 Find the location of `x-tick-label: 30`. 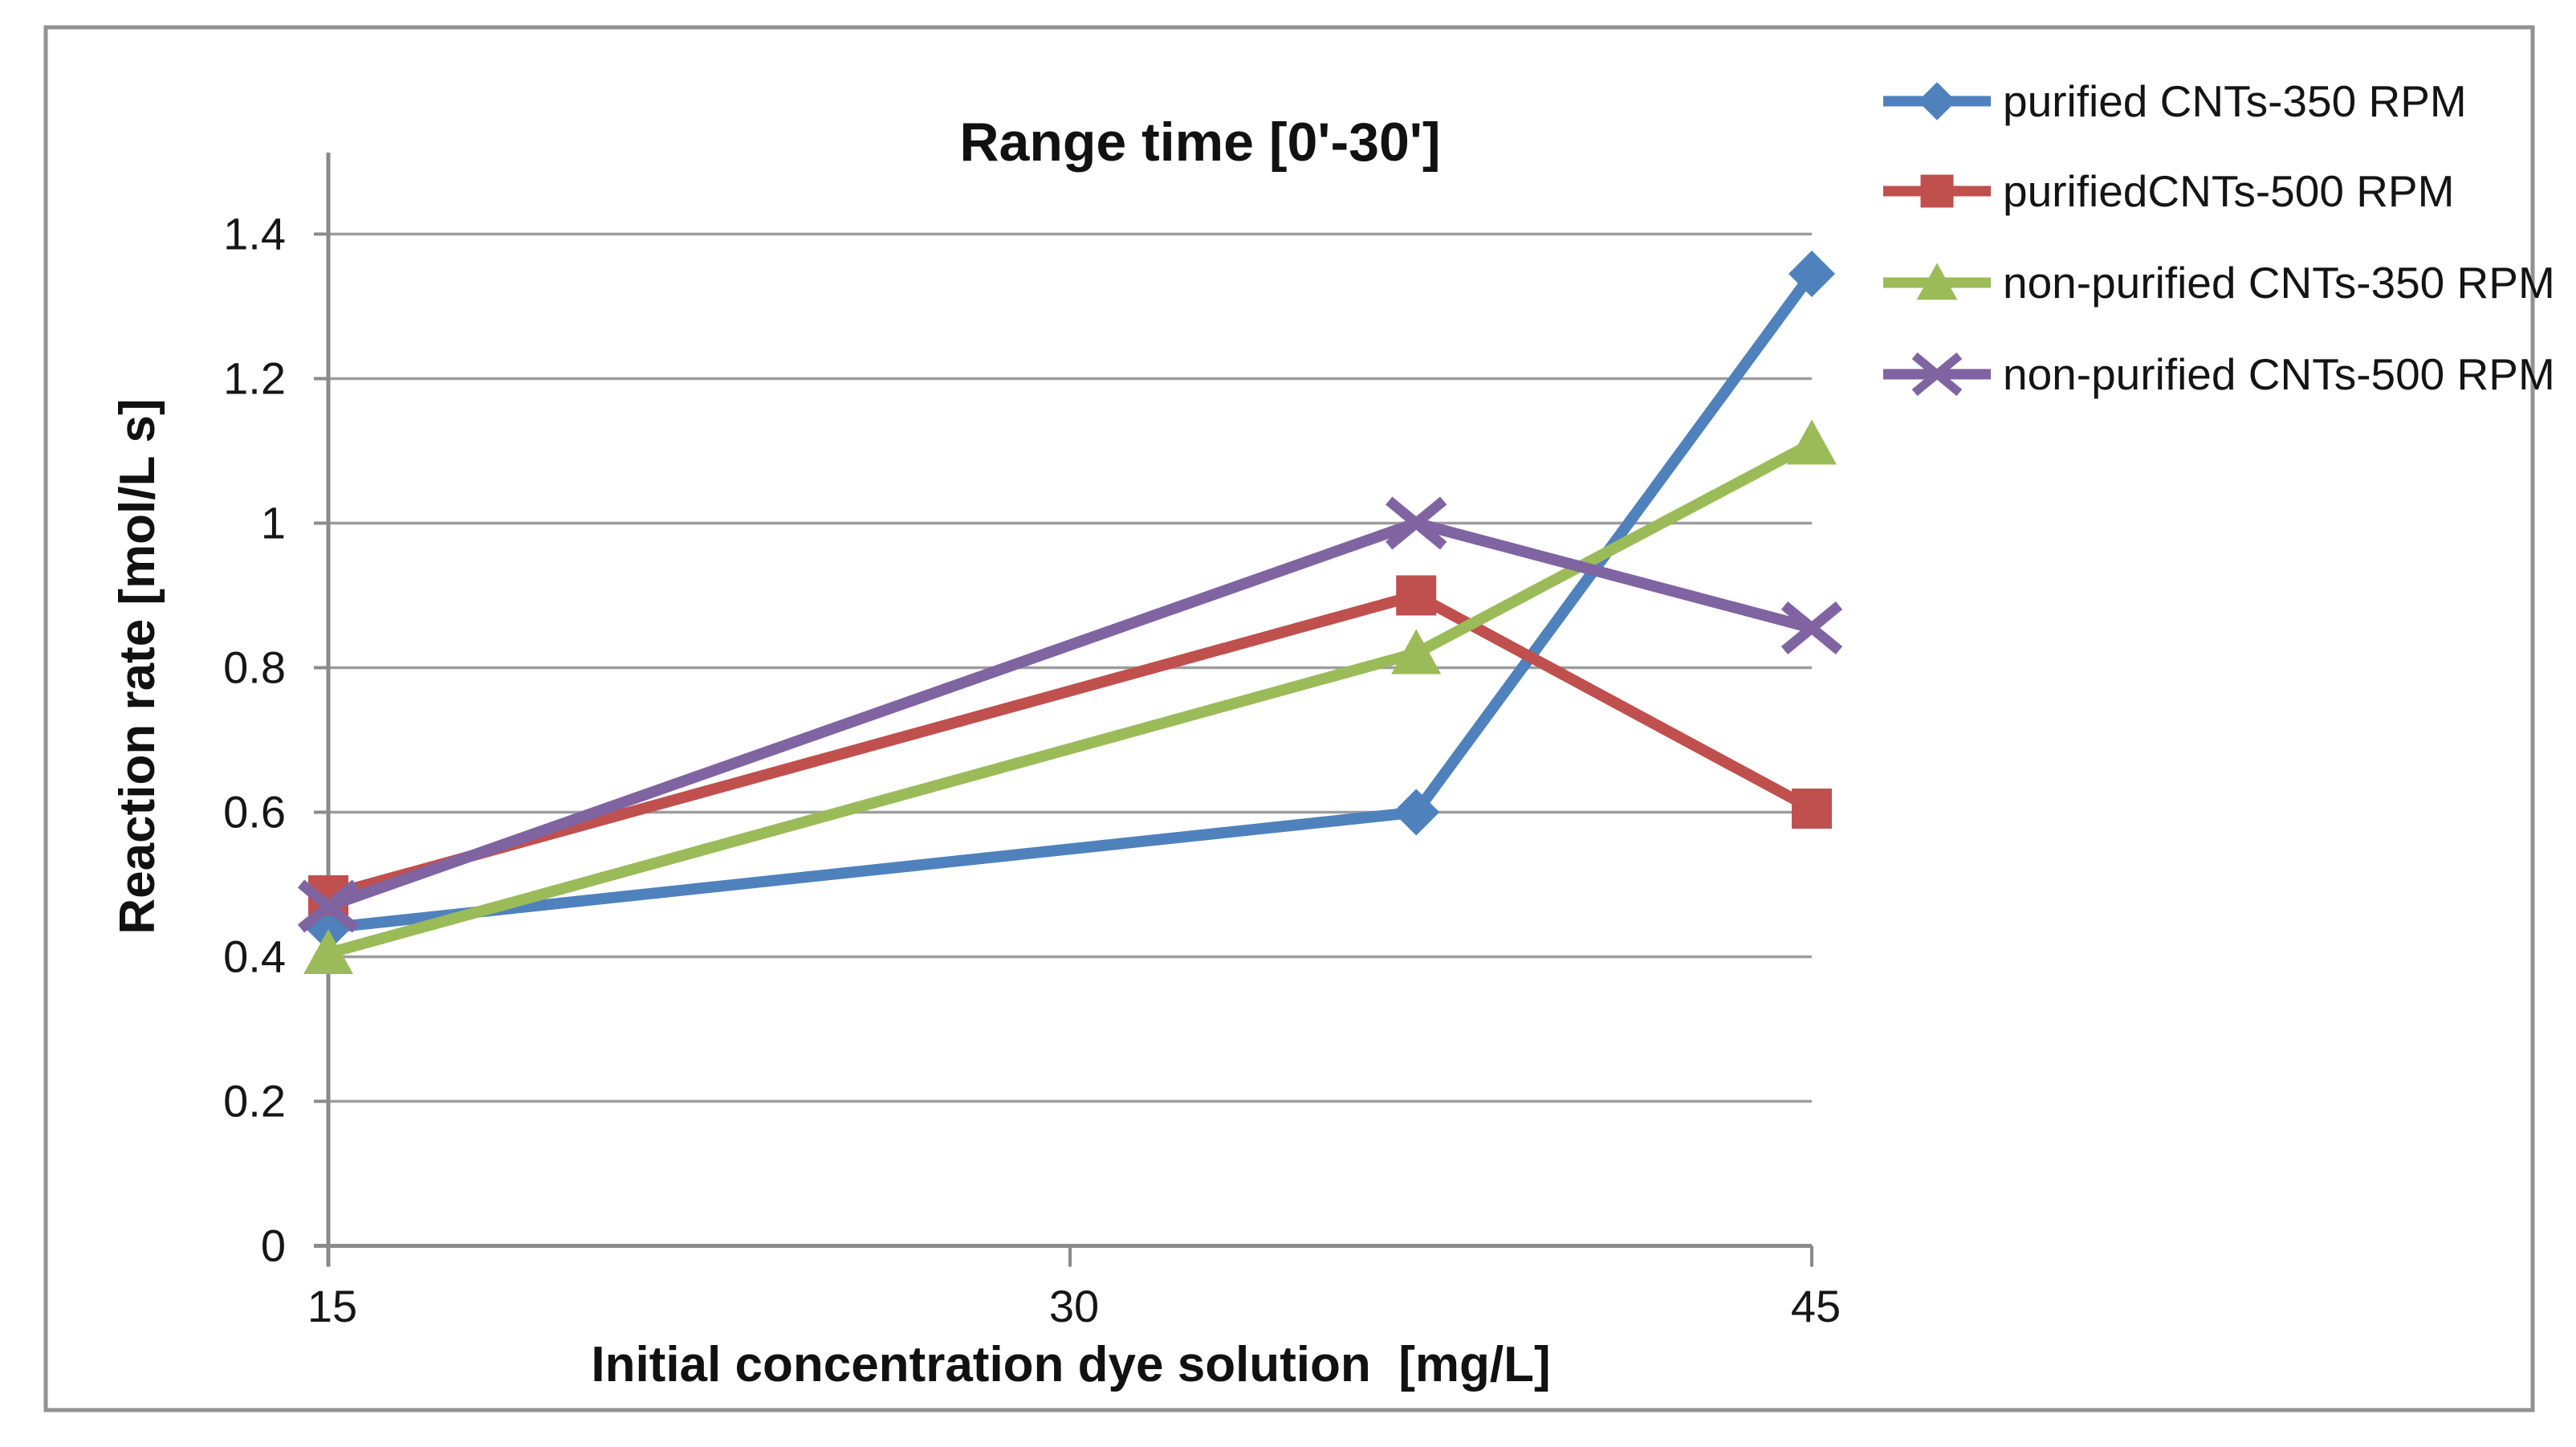

x-tick-label: 30 is located at coordinates (1074, 1306).